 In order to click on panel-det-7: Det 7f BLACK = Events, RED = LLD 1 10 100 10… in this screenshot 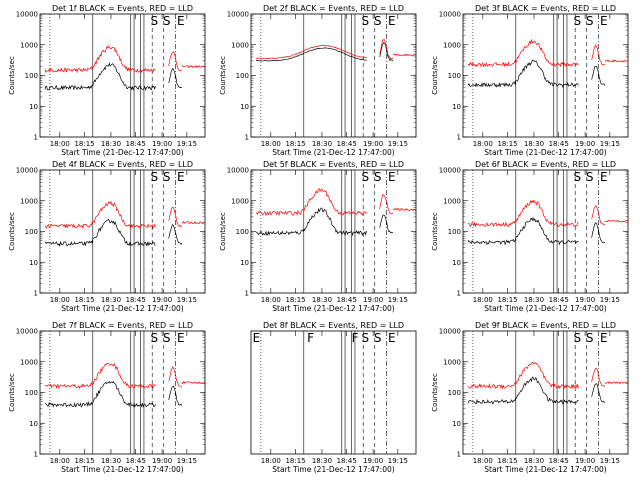, I will do `click(107, 397)`.